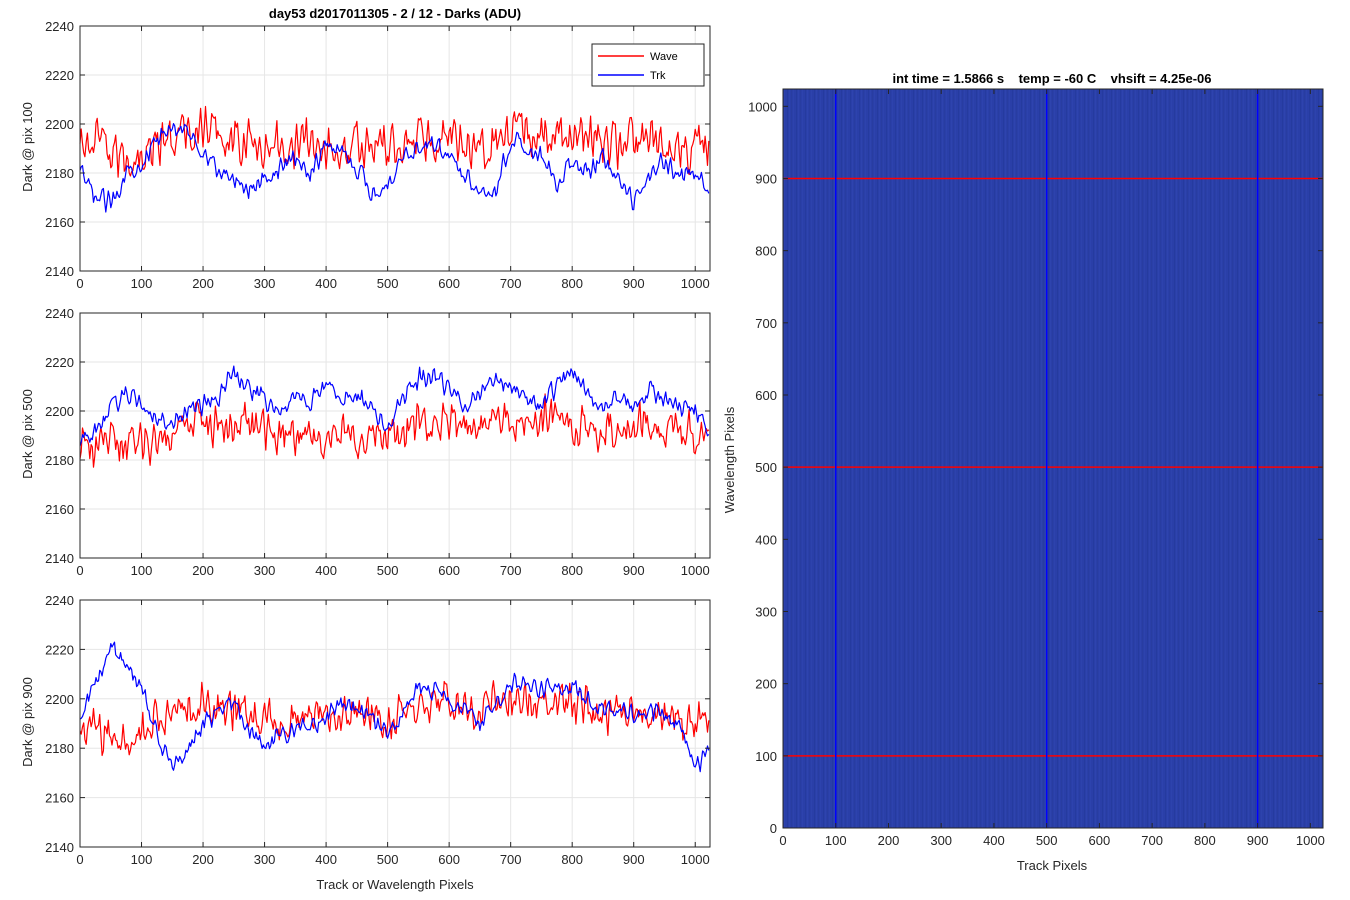 Image resolution: width=1350 pixels, height=900 pixels. What do you see at coordinates (766, 684) in the screenshot?
I see `y-tick-label: 200` at bounding box center [766, 684].